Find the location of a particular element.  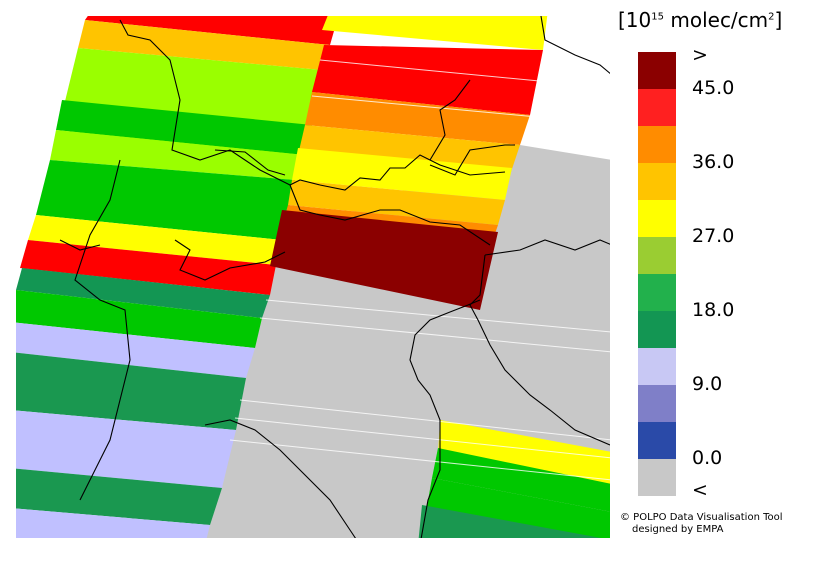

right-orbit-swath is located at coordinates (514, 479).